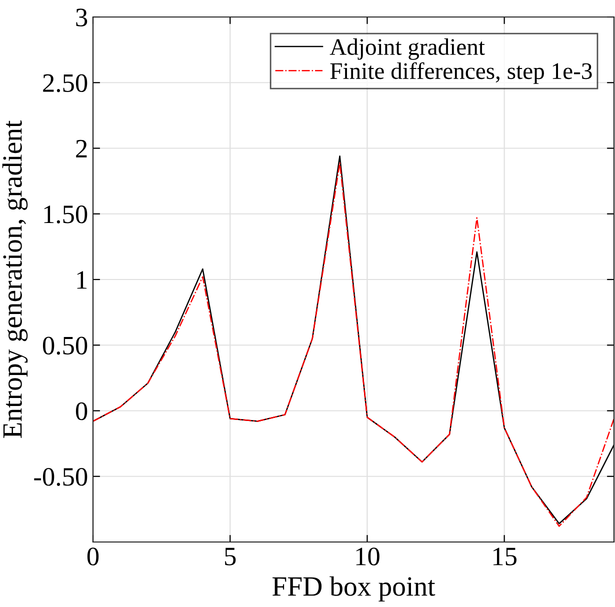  I want to click on x-axis-title: FFD box point, so click(354, 589).